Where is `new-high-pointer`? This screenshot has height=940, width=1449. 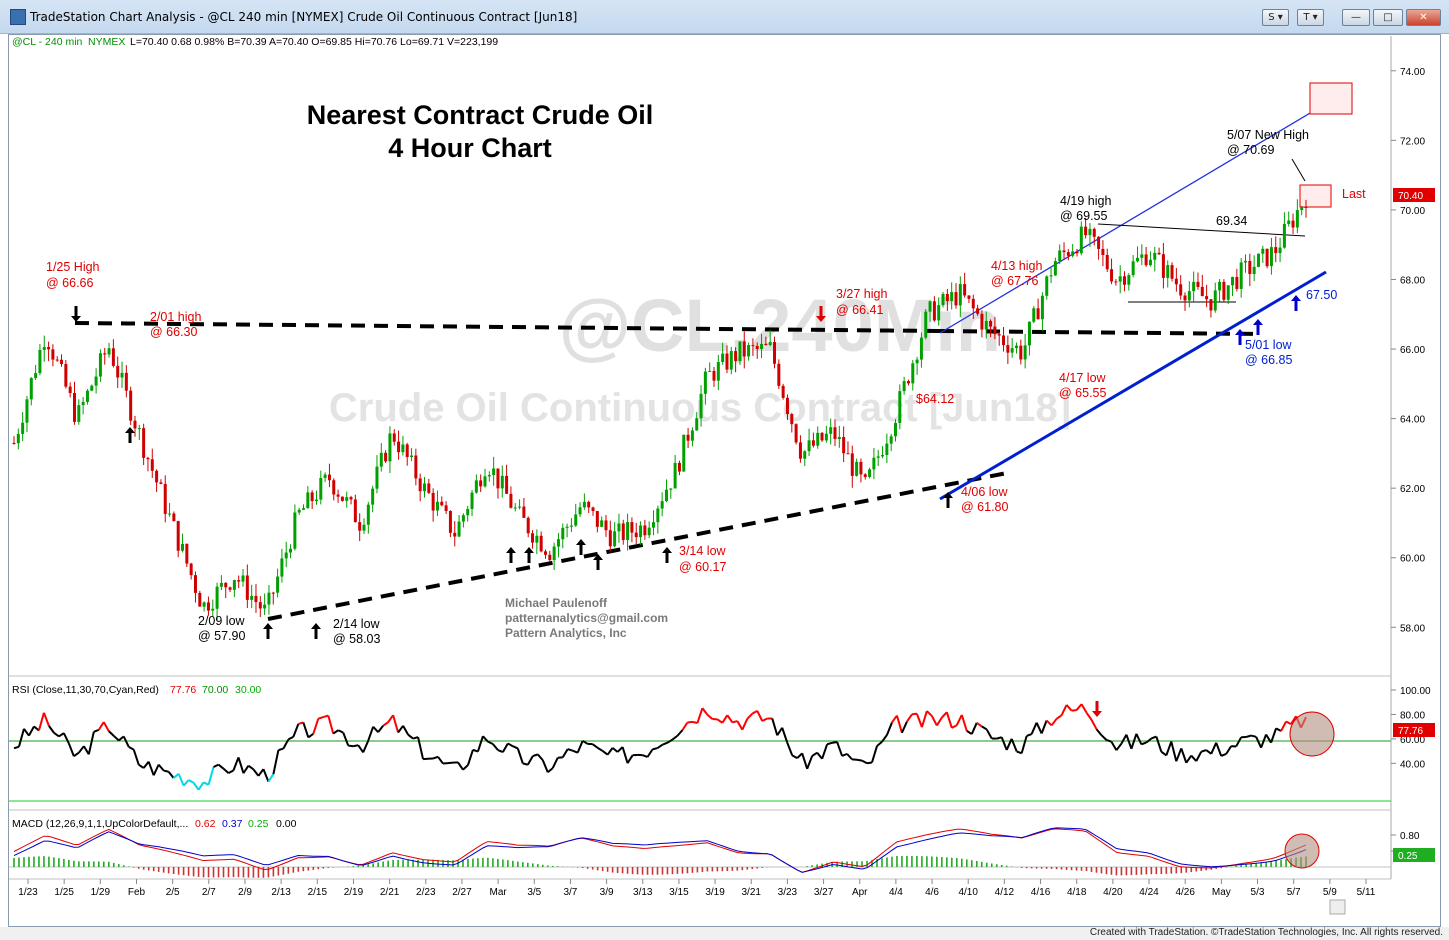
new-high-pointer is located at coordinates (1298, 170).